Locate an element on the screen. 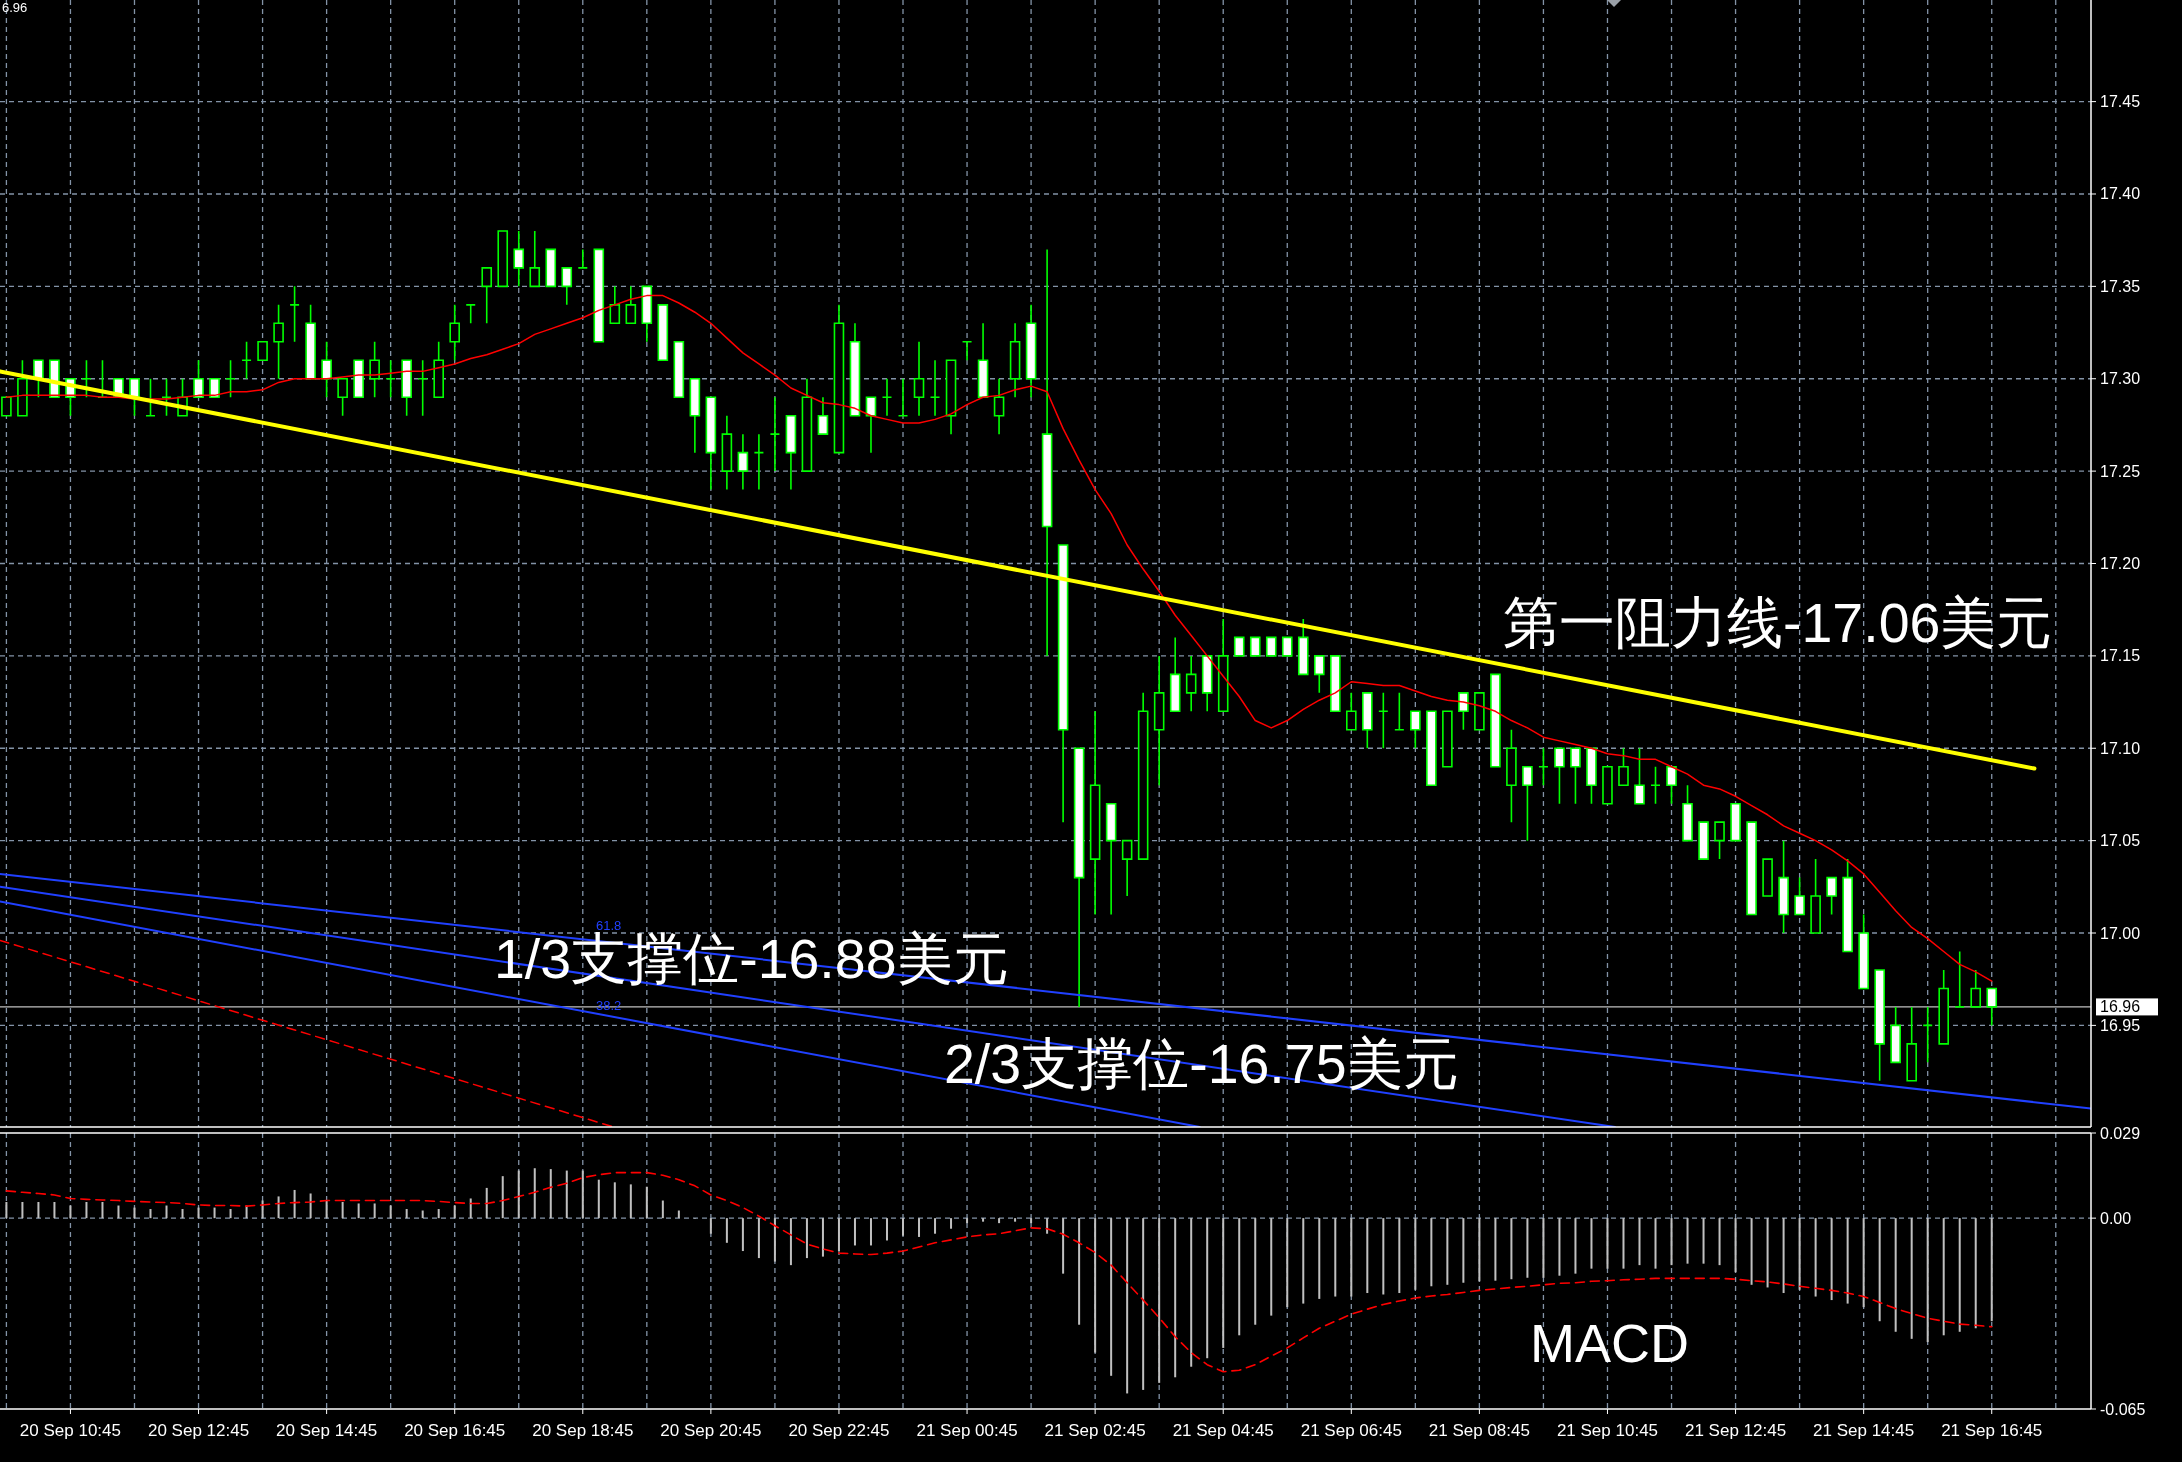  x-tick-label: 20 Sep 20:45 is located at coordinates (711, 1430).